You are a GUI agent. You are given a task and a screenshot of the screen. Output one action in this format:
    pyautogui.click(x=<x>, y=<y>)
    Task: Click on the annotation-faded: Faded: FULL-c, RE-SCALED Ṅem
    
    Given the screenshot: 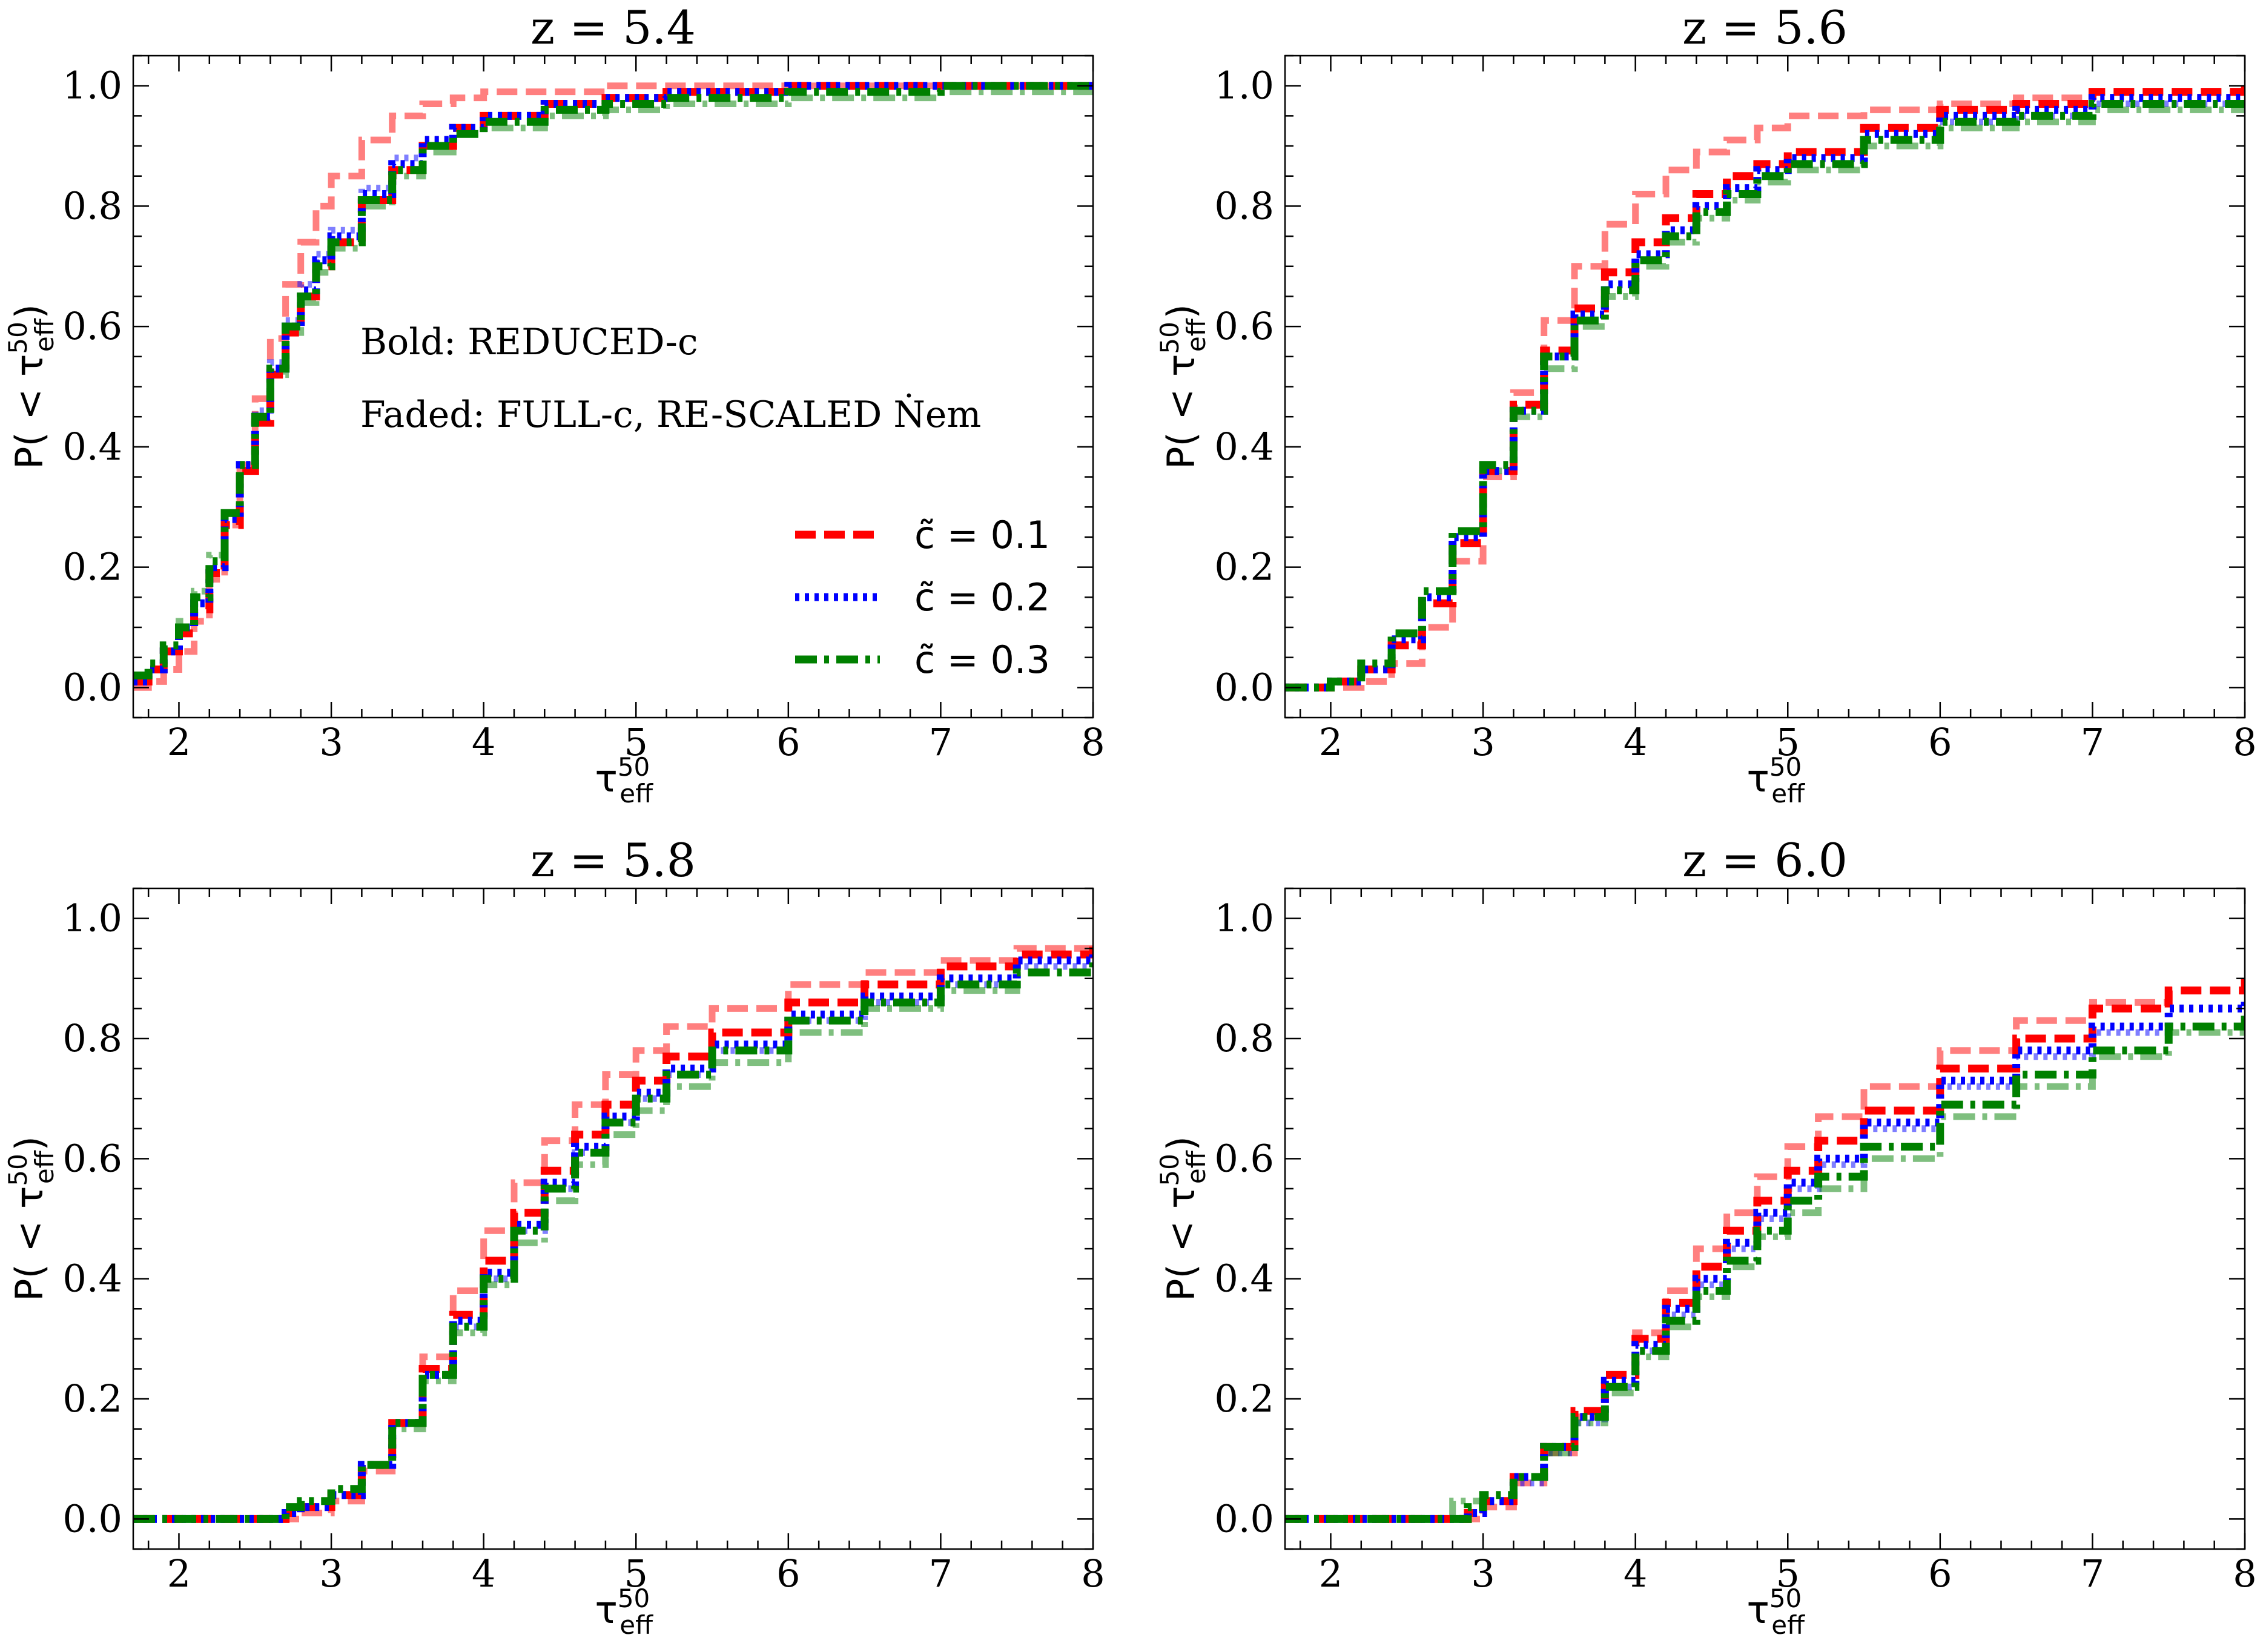 What is the action you would take?
    pyautogui.click(x=670, y=415)
    